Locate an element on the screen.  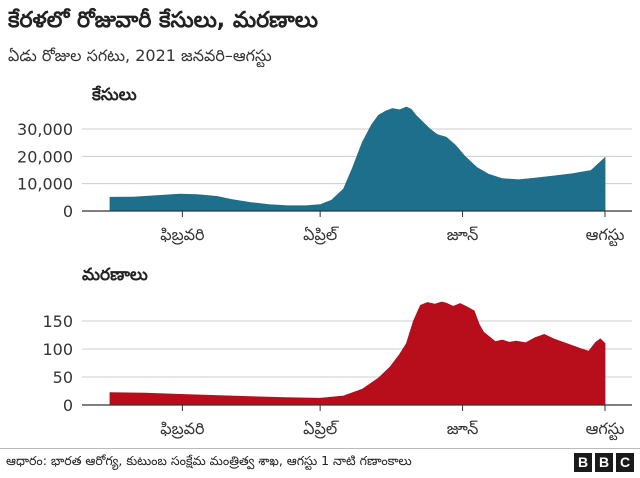
chart-subtitle: ఏడు రోజుల సగటు, 2021 జనవరి–ఆగస్టు is located at coordinates (140, 55).